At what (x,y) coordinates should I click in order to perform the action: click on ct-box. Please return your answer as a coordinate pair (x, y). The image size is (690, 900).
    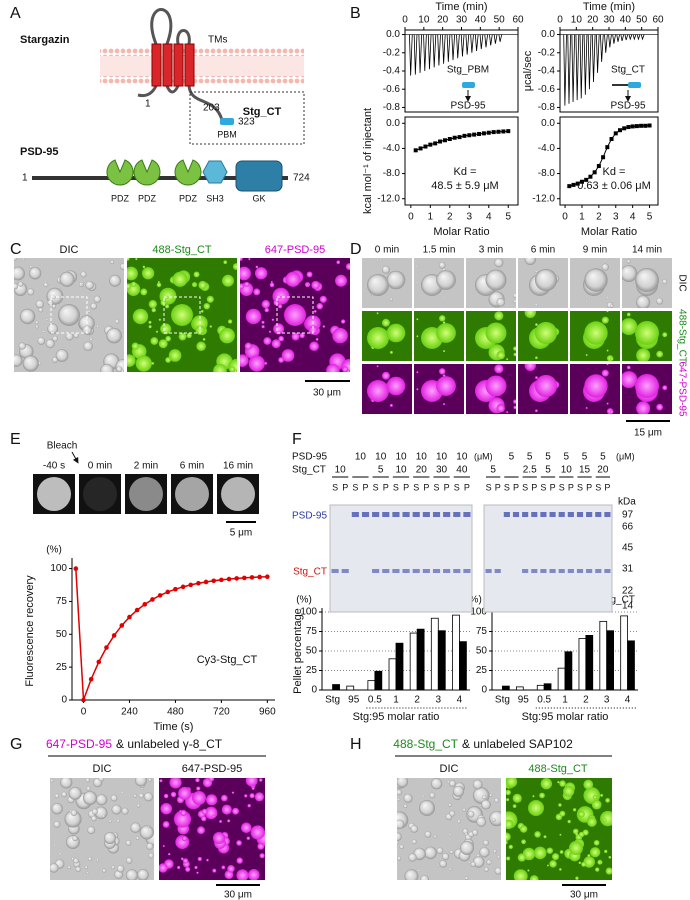
    Looking at the image, I should click on (247, 118).